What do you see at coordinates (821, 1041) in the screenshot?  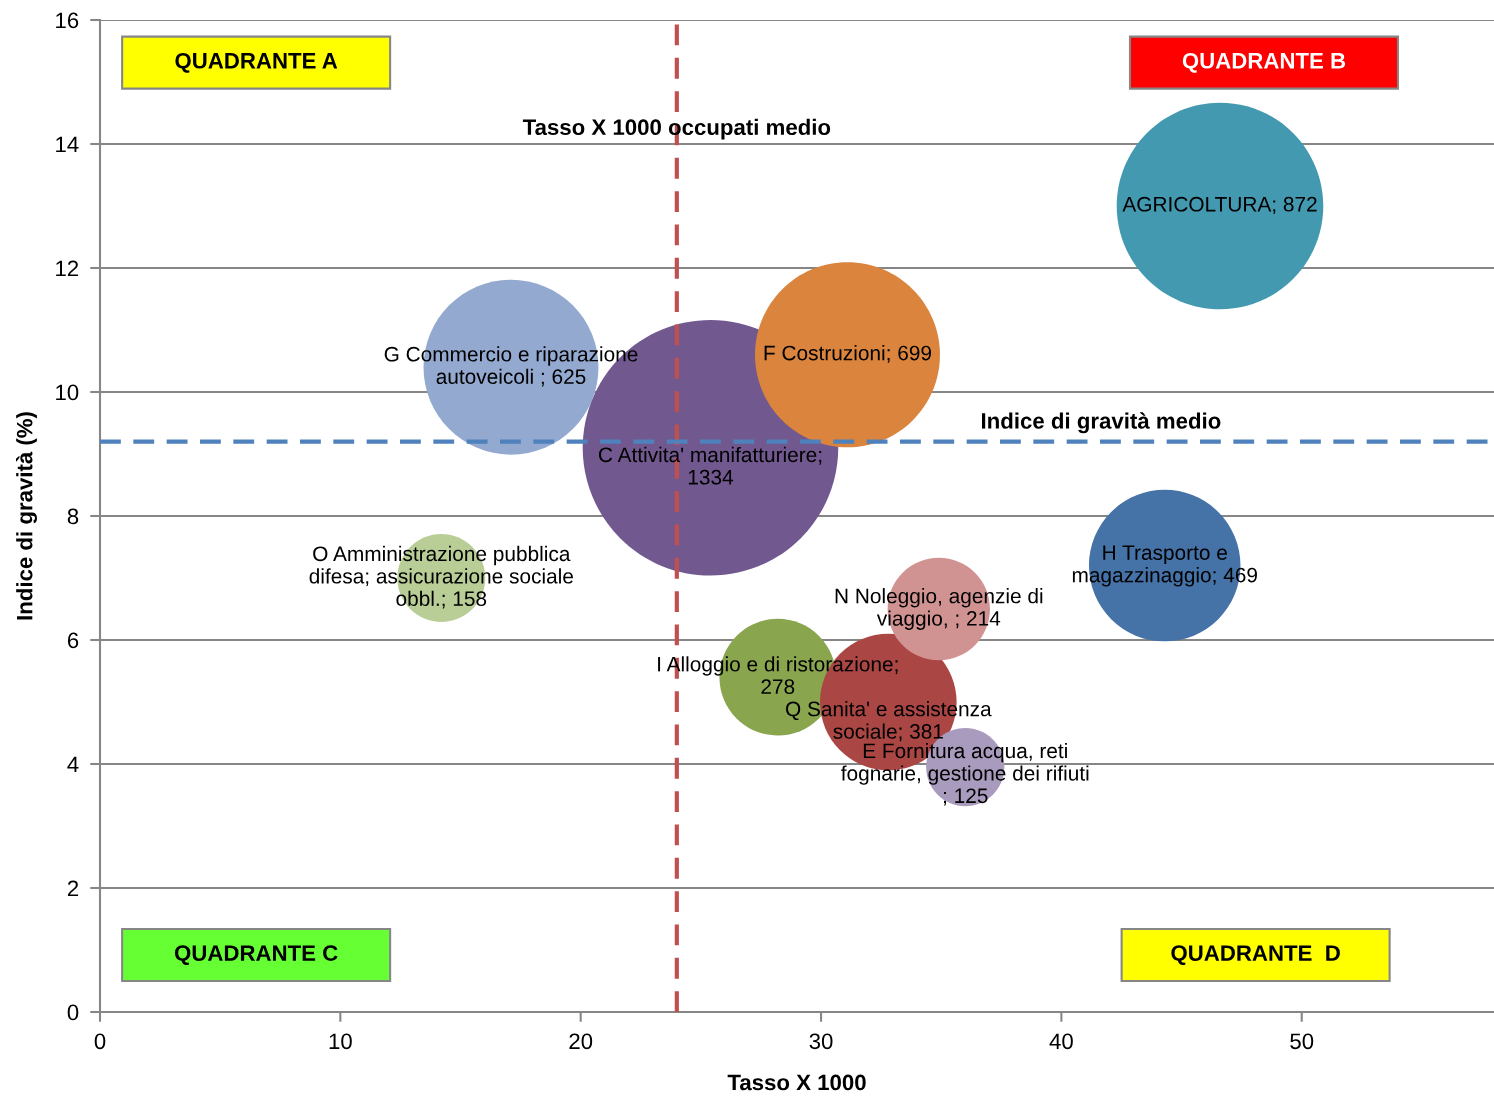 I see `x-tick-label: 30` at bounding box center [821, 1041].